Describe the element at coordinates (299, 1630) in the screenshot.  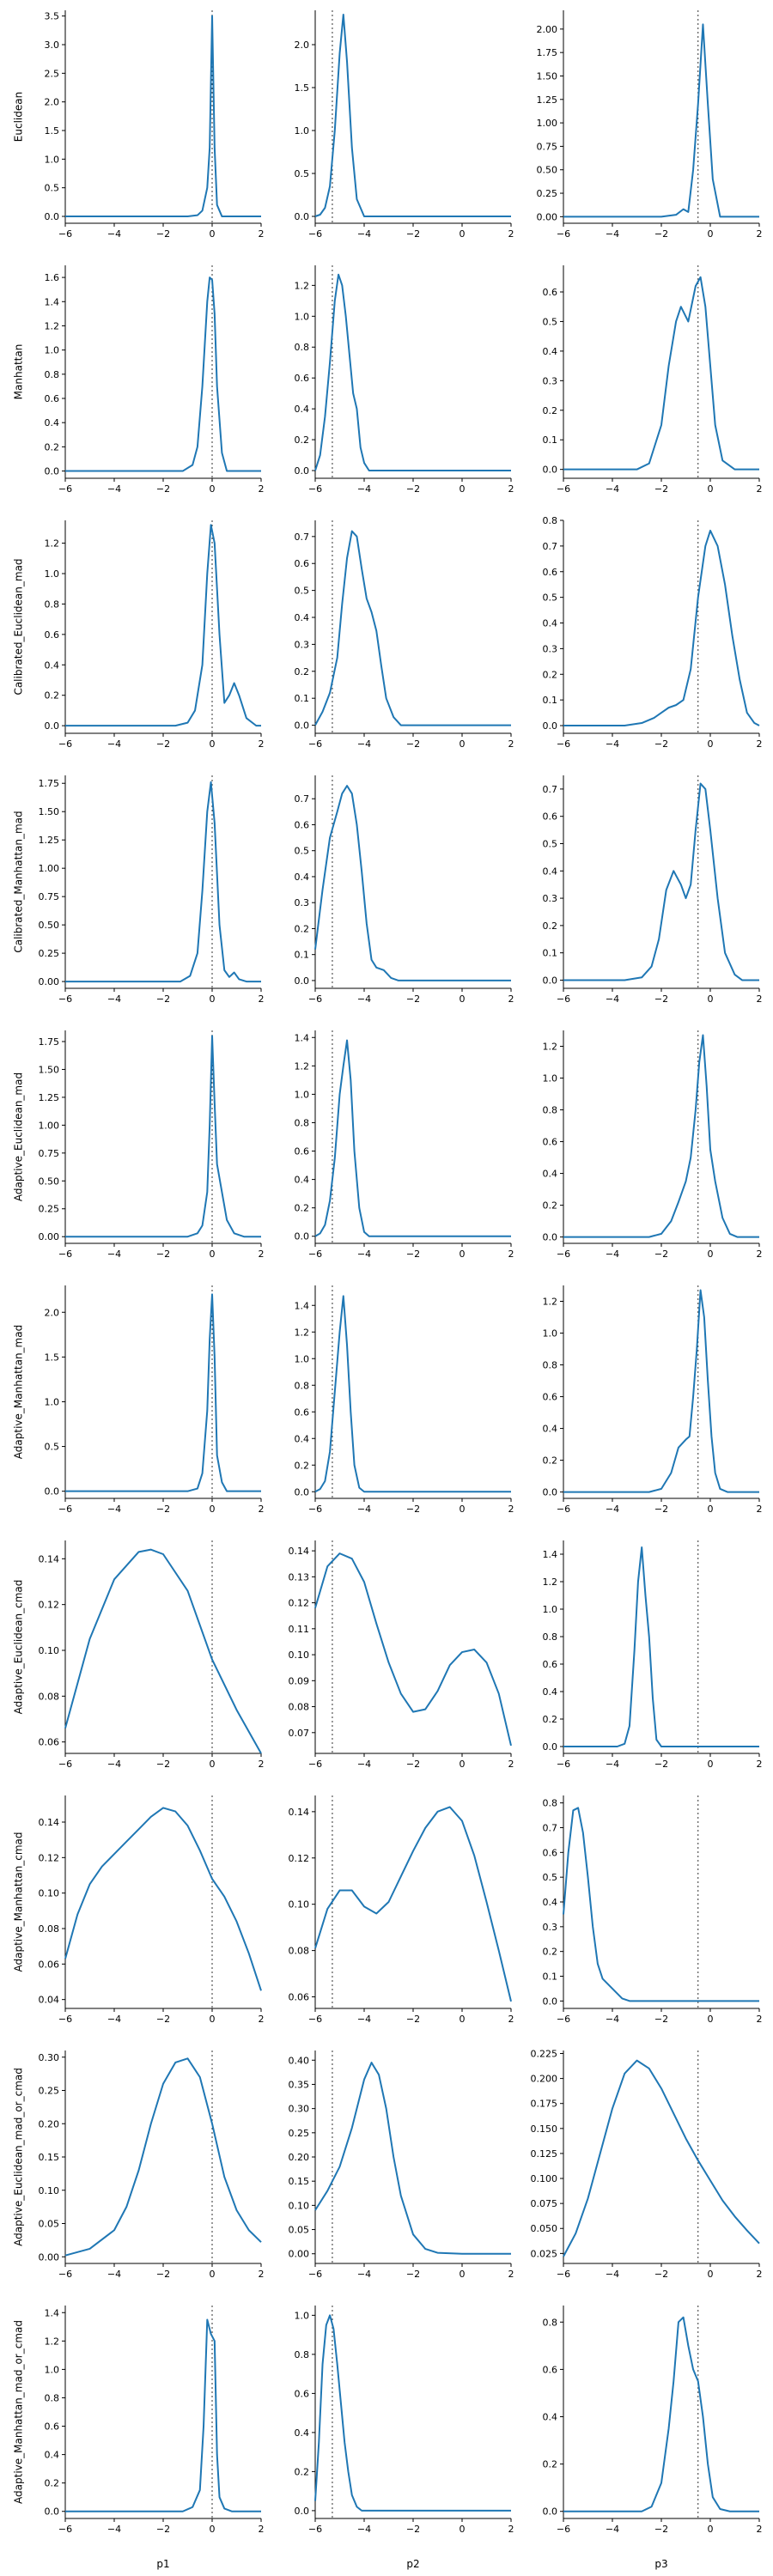
I see `y-tick-label: 0.11` at that location.